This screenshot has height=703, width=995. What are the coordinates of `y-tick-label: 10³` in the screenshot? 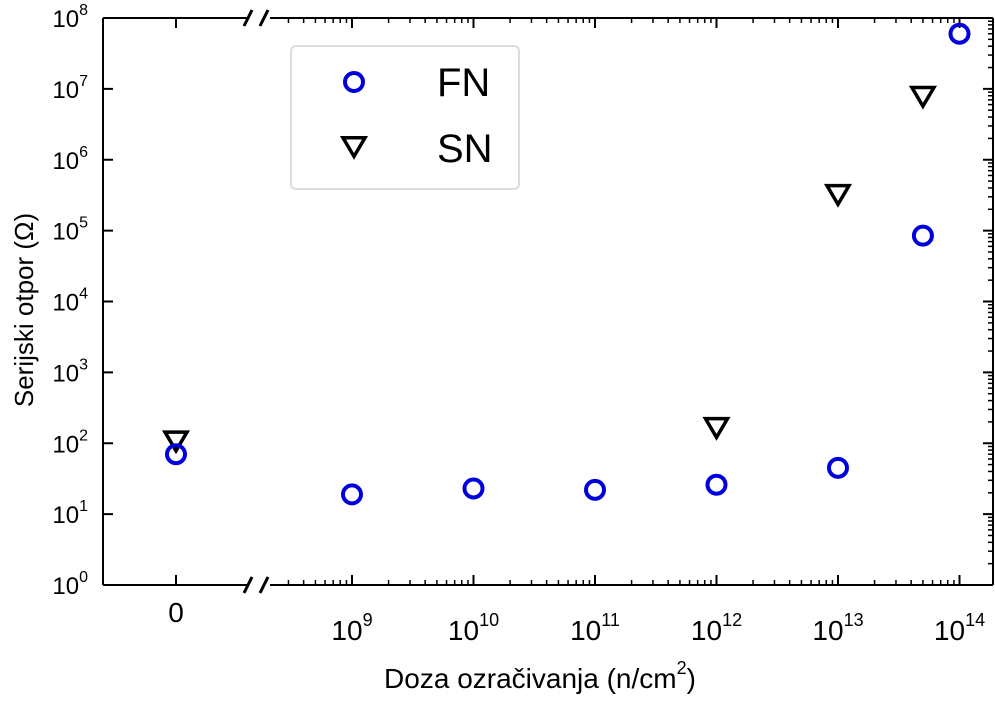 It's located at (70, 371).